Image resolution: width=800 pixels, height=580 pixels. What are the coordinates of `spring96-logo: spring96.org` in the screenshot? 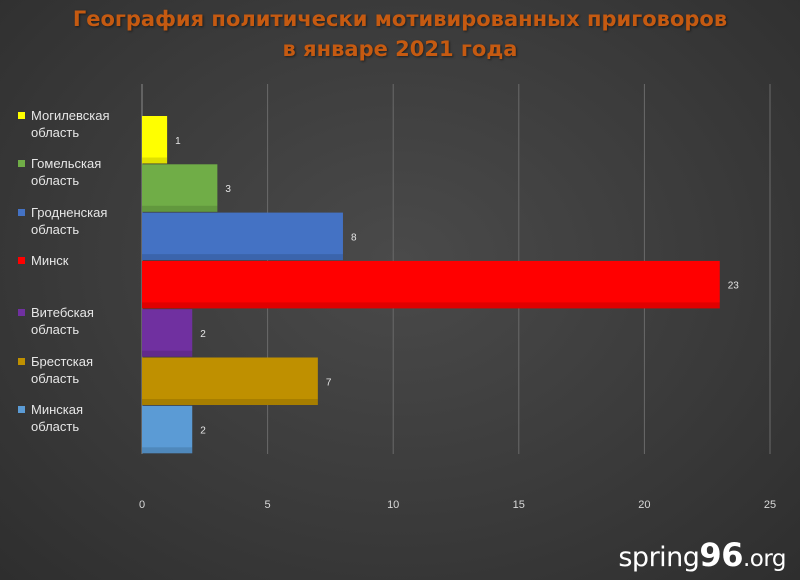 It's located at (702, 555).